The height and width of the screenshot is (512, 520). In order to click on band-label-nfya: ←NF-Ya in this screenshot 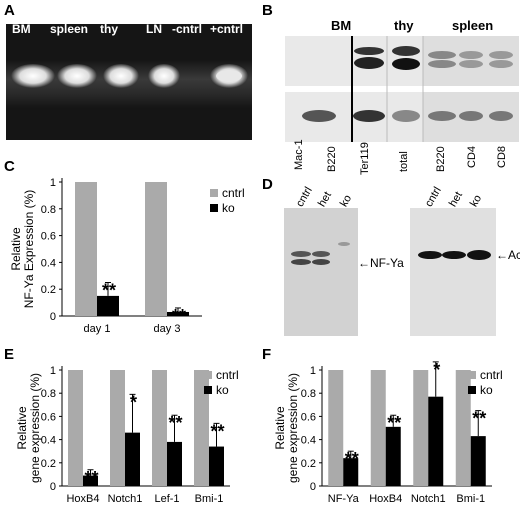, I will do `click(381, 263)`.